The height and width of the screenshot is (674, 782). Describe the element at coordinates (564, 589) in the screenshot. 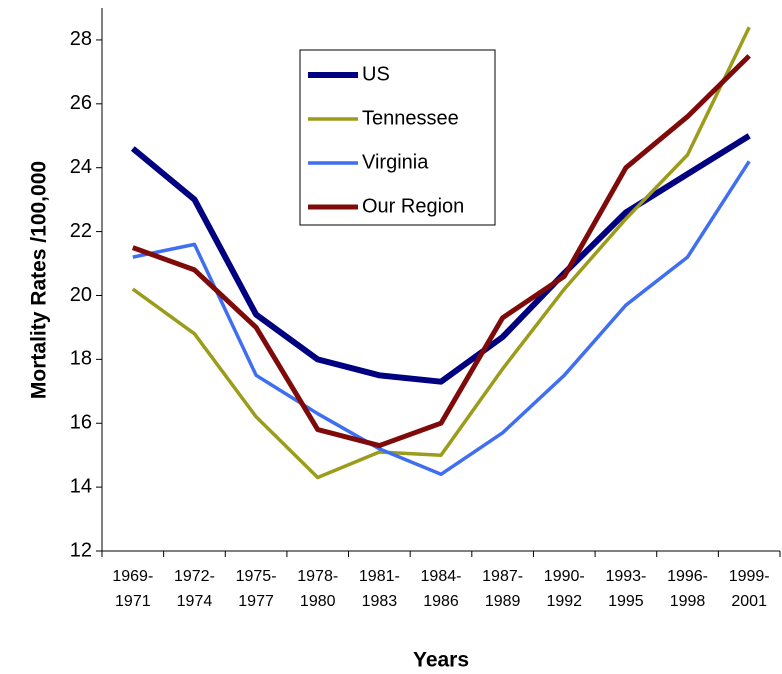

I see `x-tick-label: 1990-1992` at that location.